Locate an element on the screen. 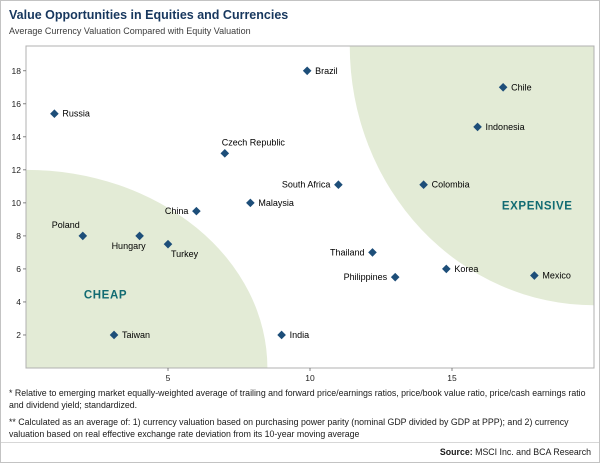 This screenshot has width=600, height=463. x-tick-label: 5 is located at coordinates (168, 378).